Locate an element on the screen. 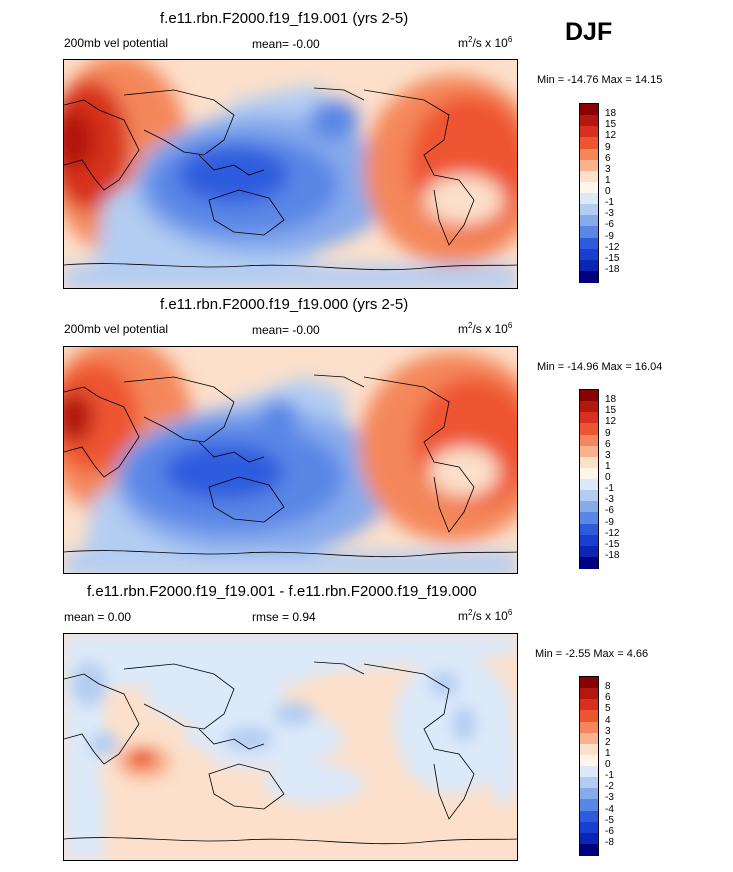 This screenshot has height=872, width=733. season-label: DJF is located at coordinates (589, 32).